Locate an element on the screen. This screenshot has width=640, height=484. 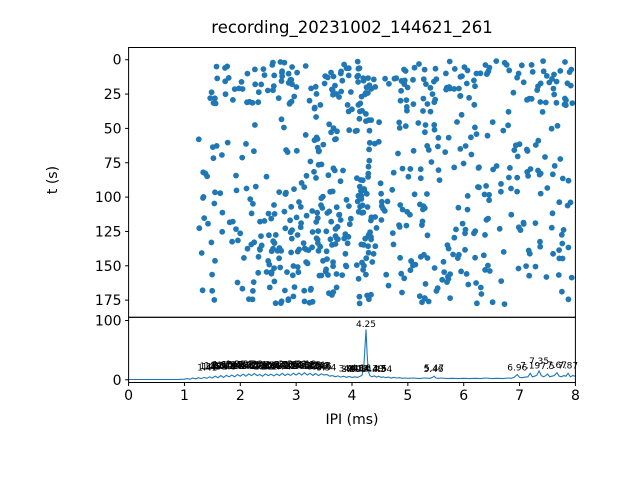
peak-label: 4.08 is located at coordinates (356, 370).